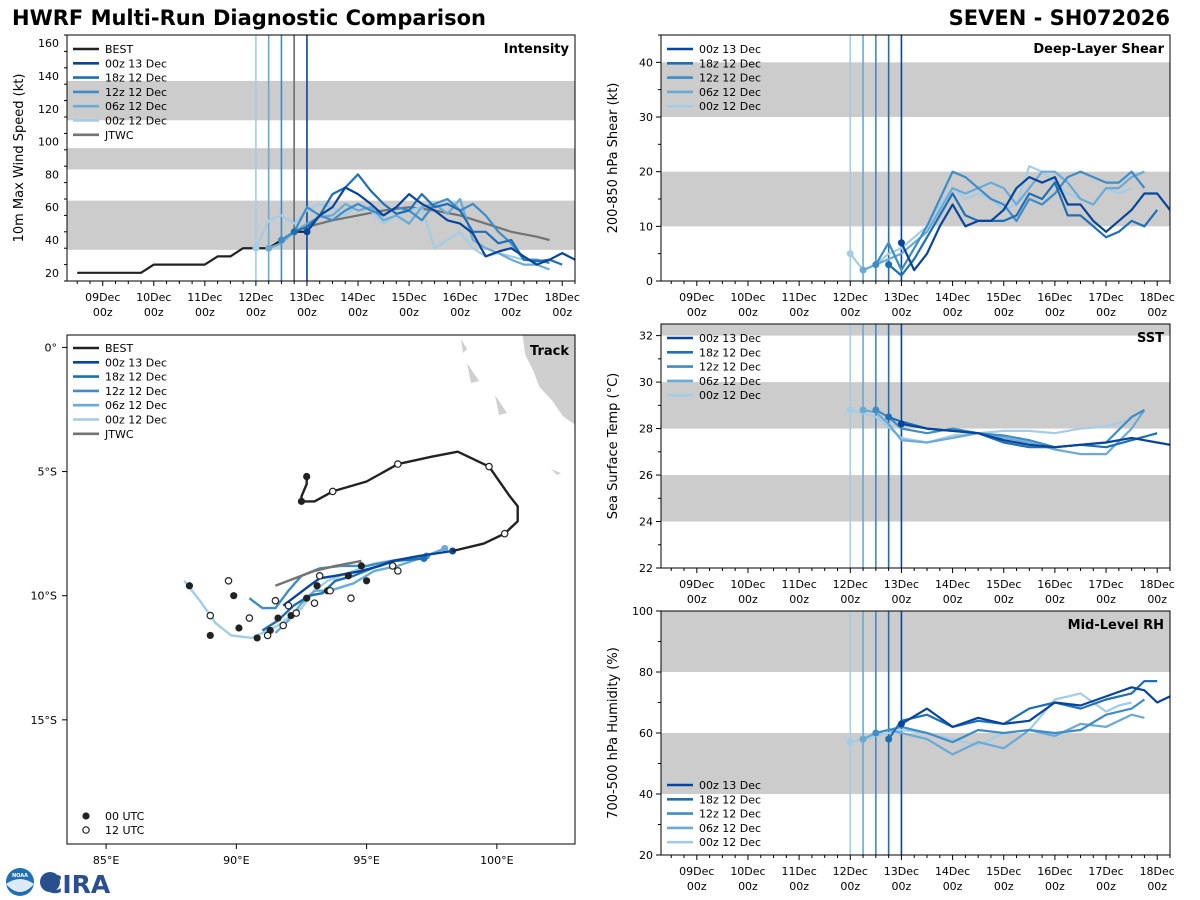 The width and height of the screenshot is (1200, 900). Describe the element at coordinates (77, 884) in the screenshot. I see `cira-wordmark: CIRA` at that location.